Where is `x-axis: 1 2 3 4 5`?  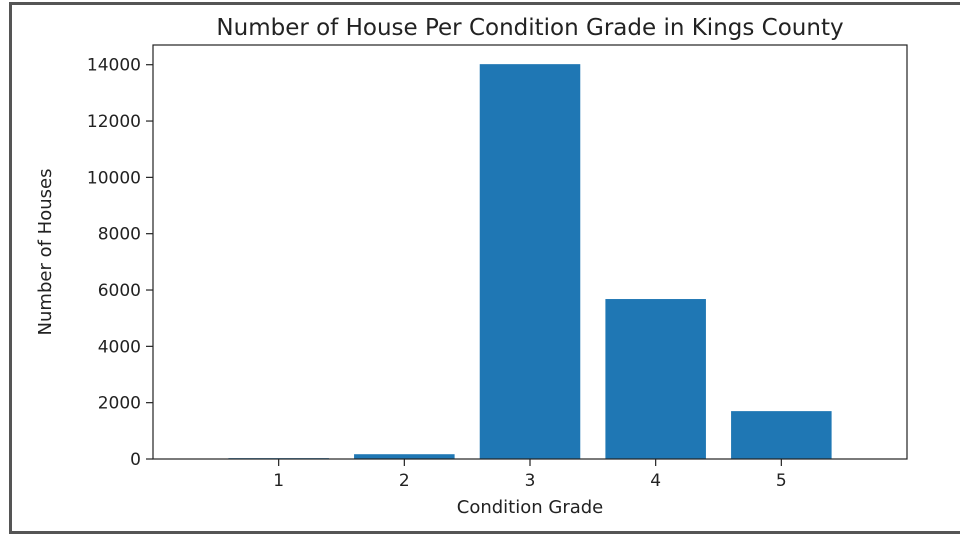 x-axis: 1 2 3 4 5 is located at coordinates (530, 475).